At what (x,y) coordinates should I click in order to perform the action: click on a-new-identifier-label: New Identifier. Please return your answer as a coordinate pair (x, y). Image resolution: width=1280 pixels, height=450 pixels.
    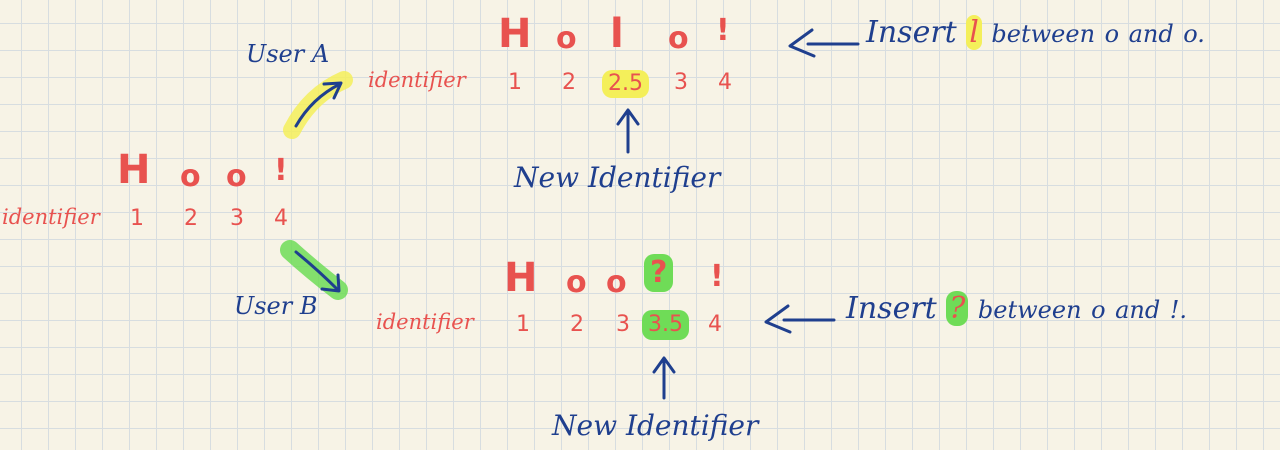
    Looking at the image, I should click on (617, 177).